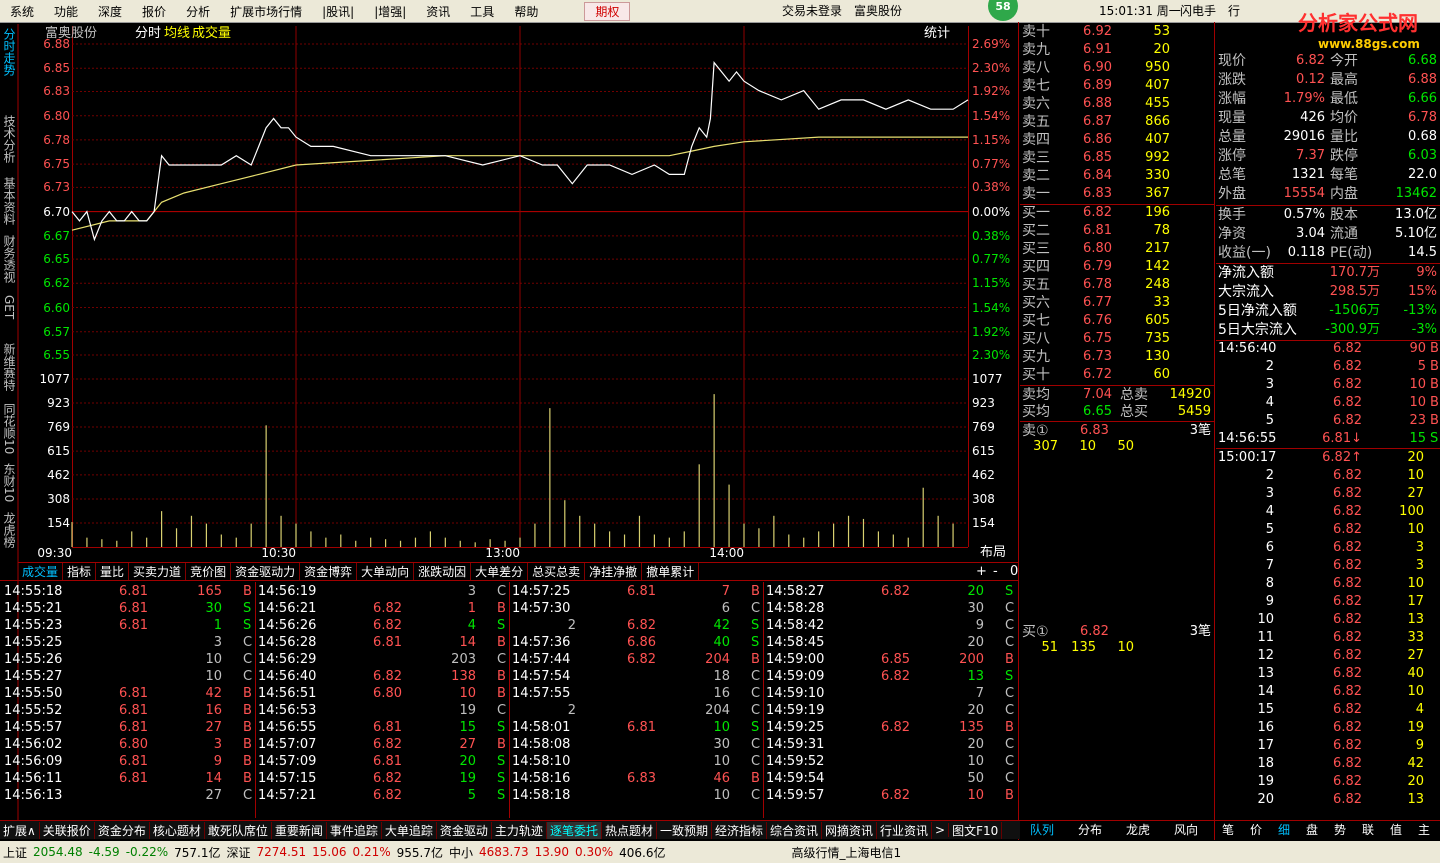 This screenshot has height=863, width=1440. I want to click on bottom-tab: 敢死队席位, so click(238, 830).